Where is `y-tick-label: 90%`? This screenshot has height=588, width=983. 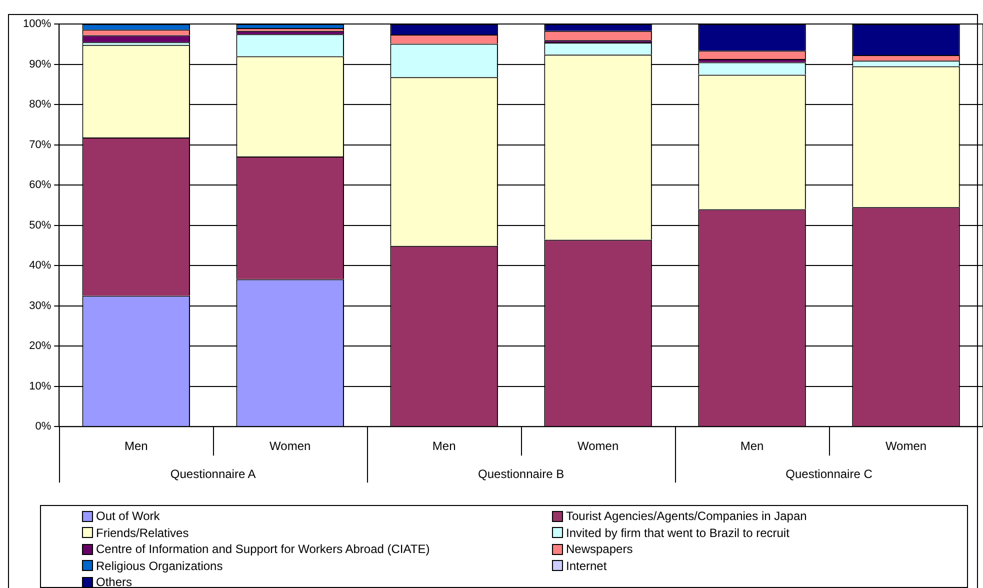
y-tick-label: 90% is located at coordinates (40, 64).